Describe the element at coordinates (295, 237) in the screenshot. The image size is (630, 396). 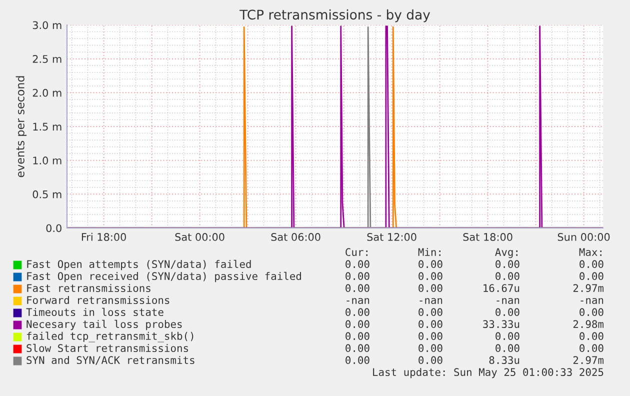
I see `x-tick-label: Sat 06:00` at that location.